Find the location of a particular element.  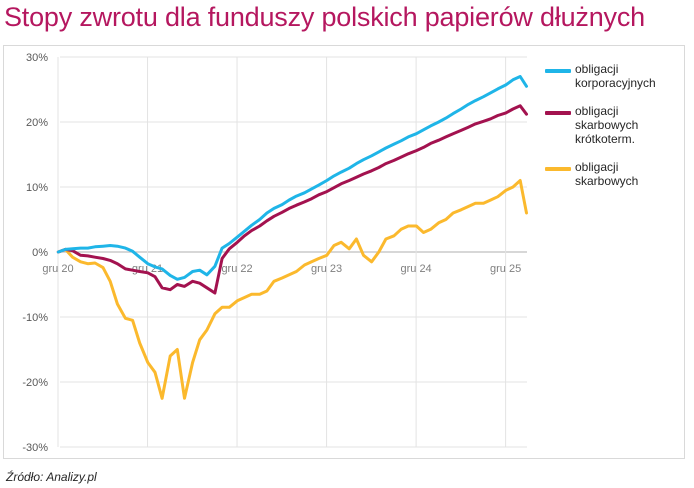

x-tick-label: gru 25 is located at coordinates (505, 269).